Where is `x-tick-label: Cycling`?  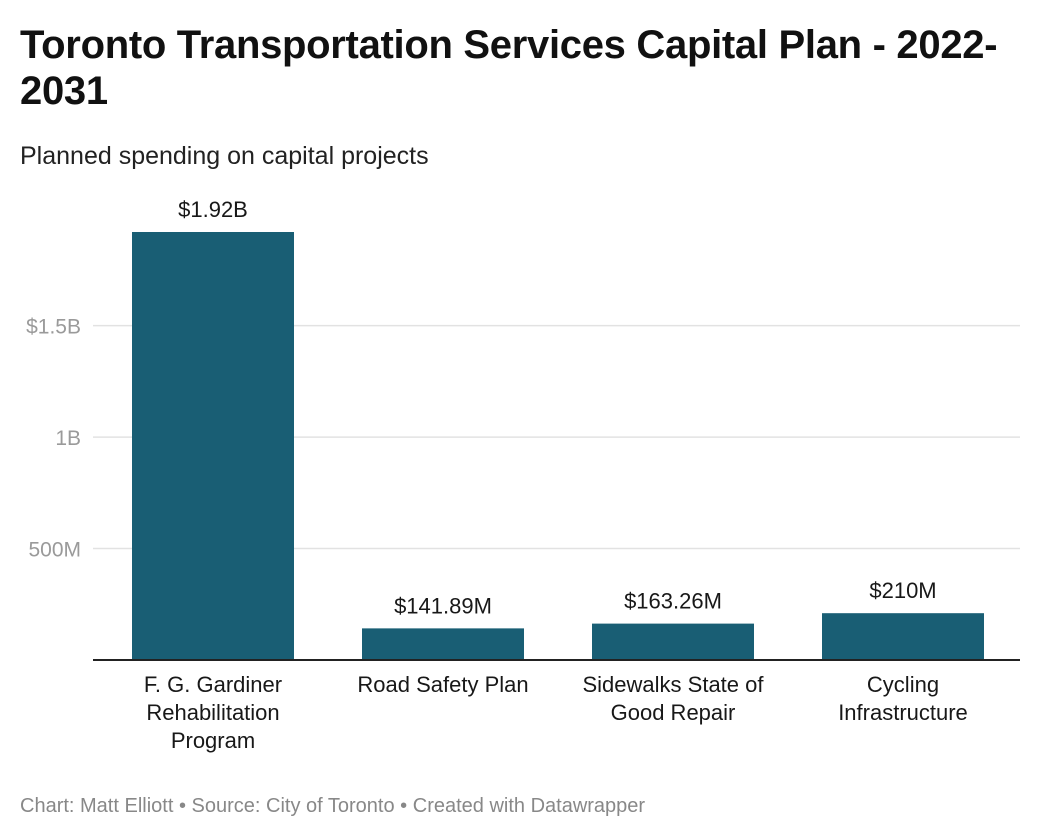 x-tick-label: Cycling is located at coordinates (903, 684).